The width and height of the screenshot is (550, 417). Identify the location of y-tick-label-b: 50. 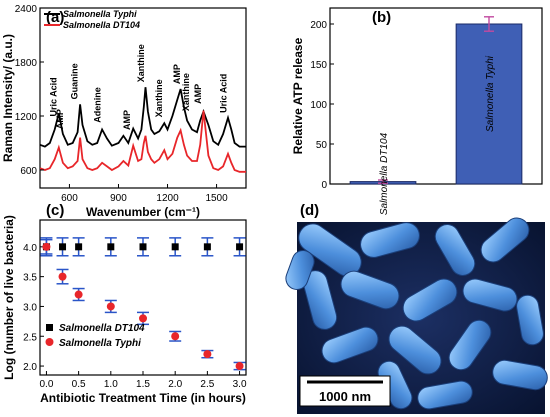
(322, 145).